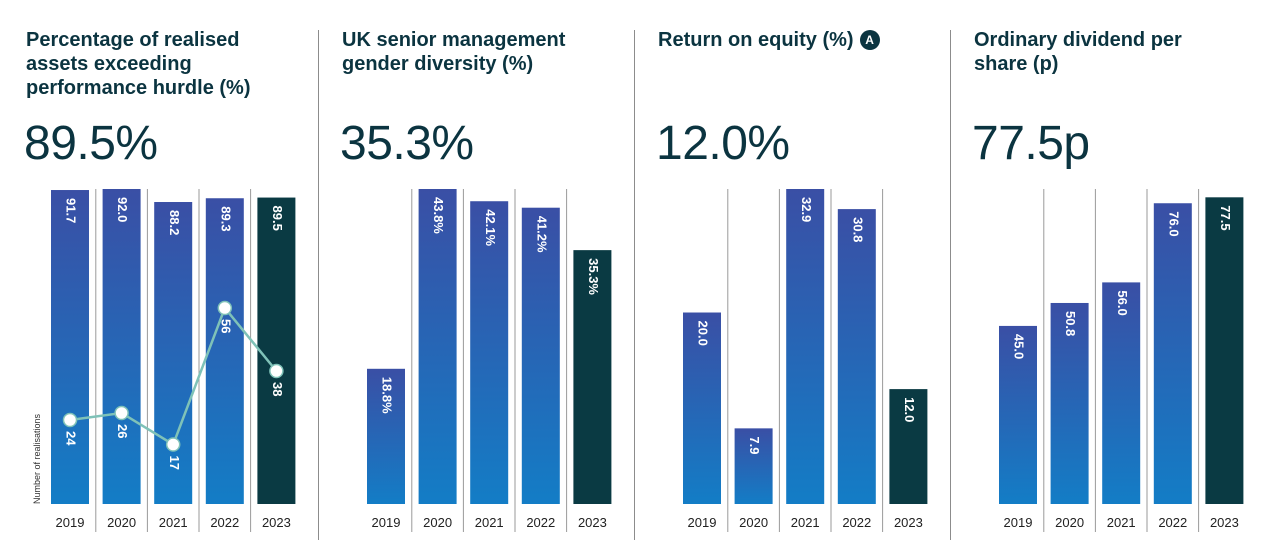 The image size is (1280, 547). Describe the element at coordinates (490, 227) in the screenshot. I see `bar-value-label: 42.1%` at that location.